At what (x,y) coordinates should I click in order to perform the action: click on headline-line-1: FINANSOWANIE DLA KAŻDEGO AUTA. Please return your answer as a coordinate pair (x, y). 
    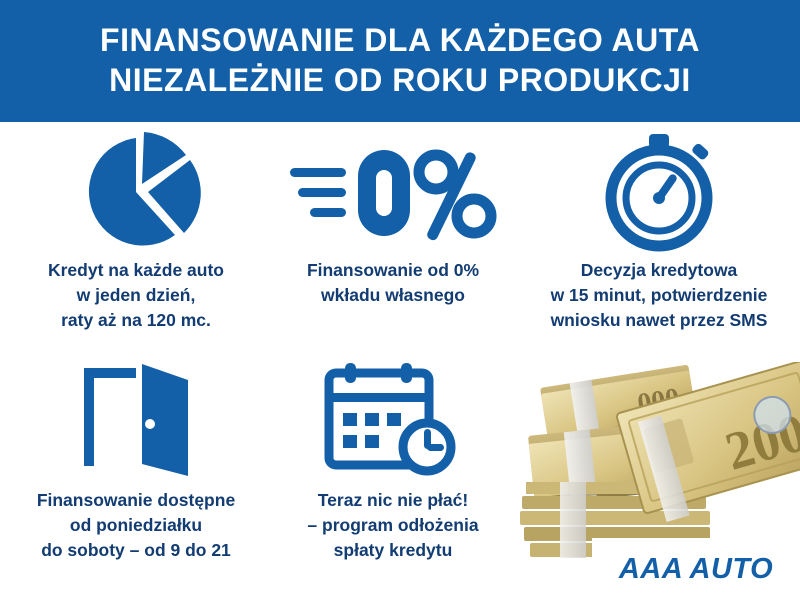
    Looking at the image, I should click on (400, 40).